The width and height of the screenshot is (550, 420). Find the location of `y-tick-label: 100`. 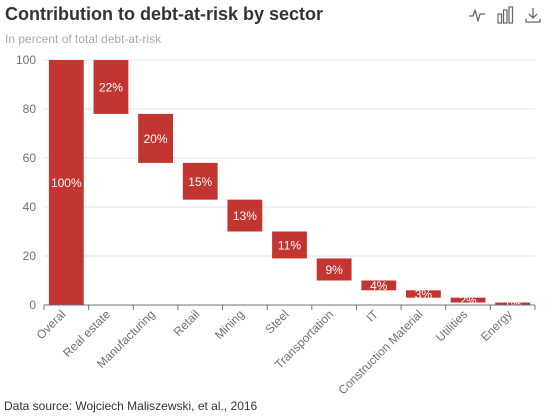

y-tick-label: 100 is located at coordinates (26, 60).